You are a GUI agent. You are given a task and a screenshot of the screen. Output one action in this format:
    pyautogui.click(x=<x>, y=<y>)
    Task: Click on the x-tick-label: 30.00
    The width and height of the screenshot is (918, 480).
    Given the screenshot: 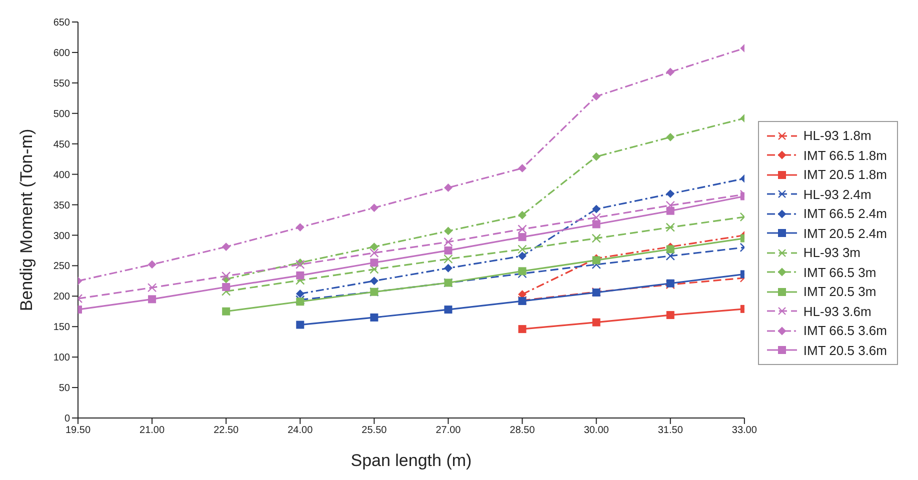 What is the action you would take?
    pyautogui.click(x=597, y=430)
    